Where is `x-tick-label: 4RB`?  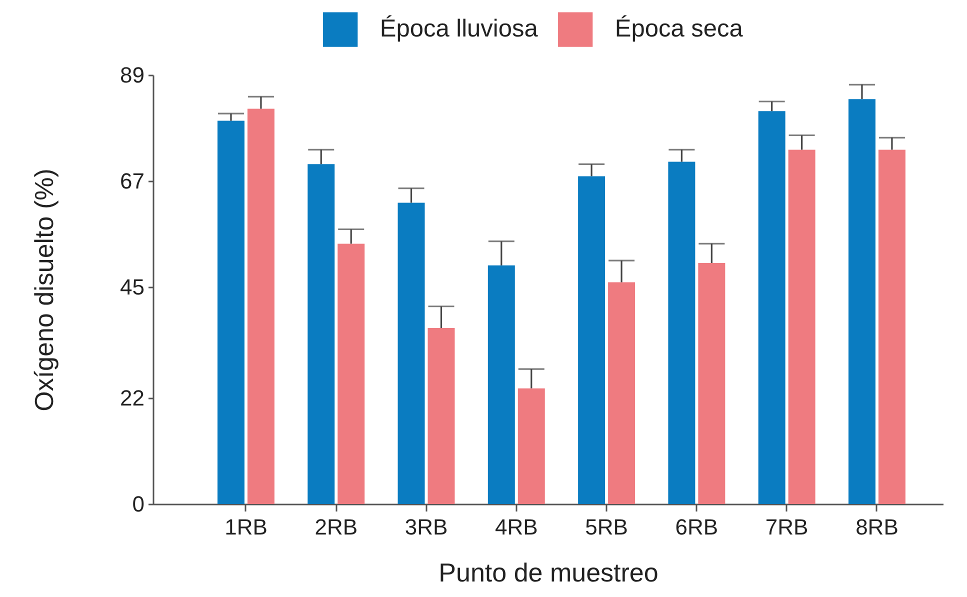
x-tick-label: 4RB is located at coordinates (516, 527).